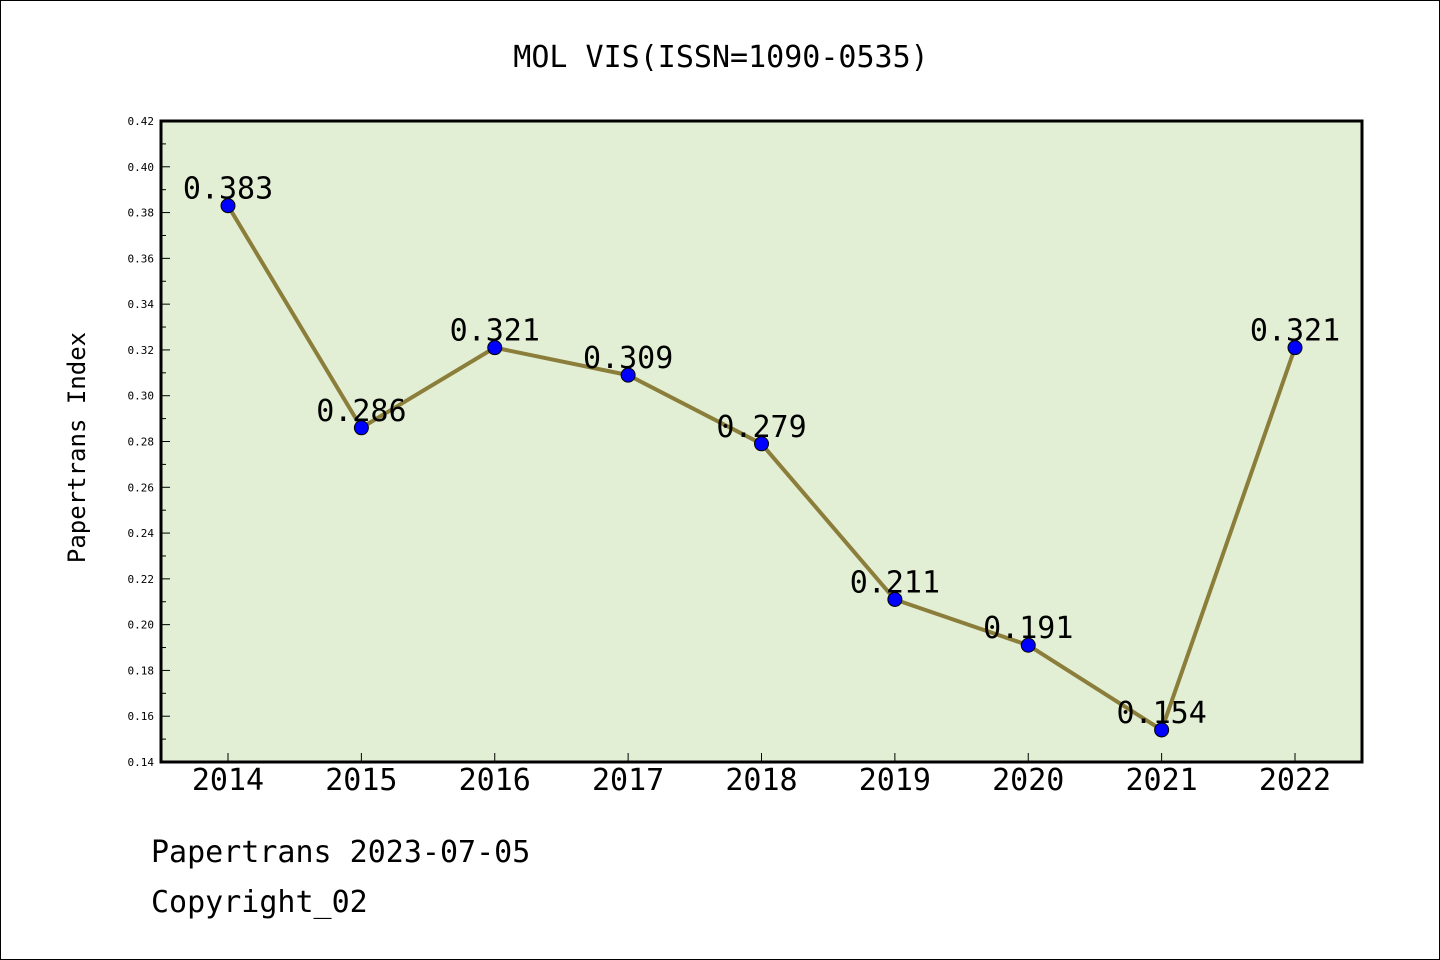 This screenshot has width=1440, height=960. Describe the element at coordinates (228, 189) in the screenshot. I see `data-label: 0.383` at that location.